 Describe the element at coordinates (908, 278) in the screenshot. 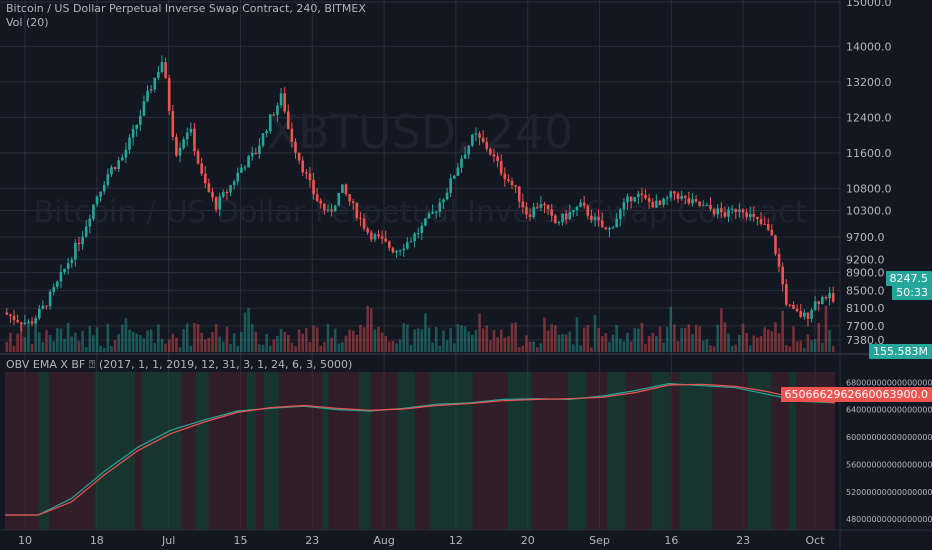

I see `last-price-tag: 8247.5` at that location.